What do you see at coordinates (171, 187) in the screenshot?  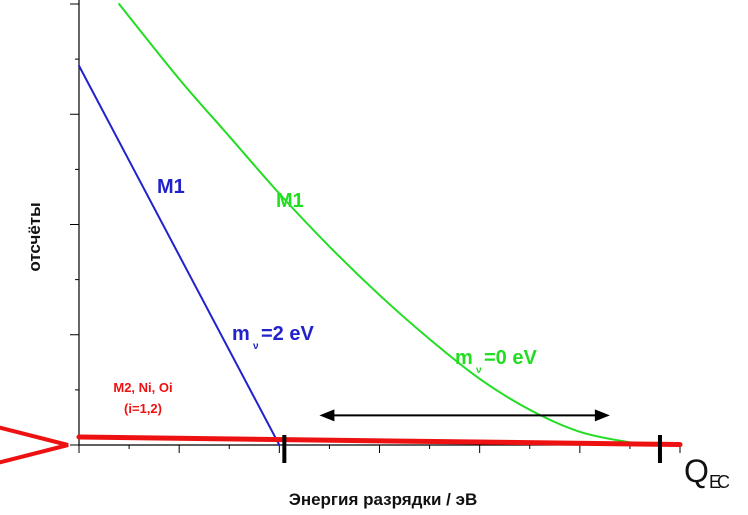 I see `series-label-blue: M1` at bounding box center [171, 187].